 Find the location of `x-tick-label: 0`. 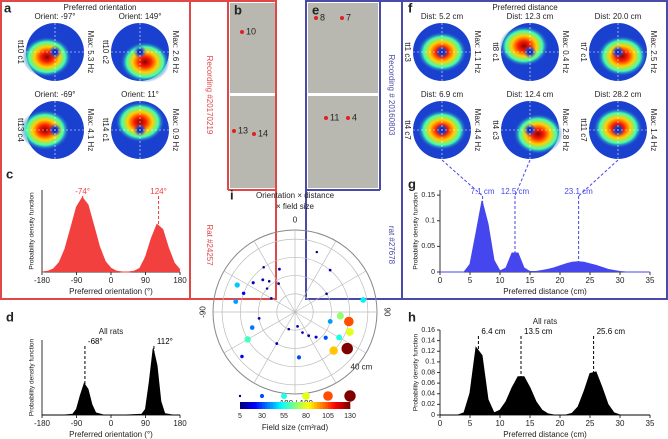

x-tick-label: 0 is located at coordinates (111, 280).